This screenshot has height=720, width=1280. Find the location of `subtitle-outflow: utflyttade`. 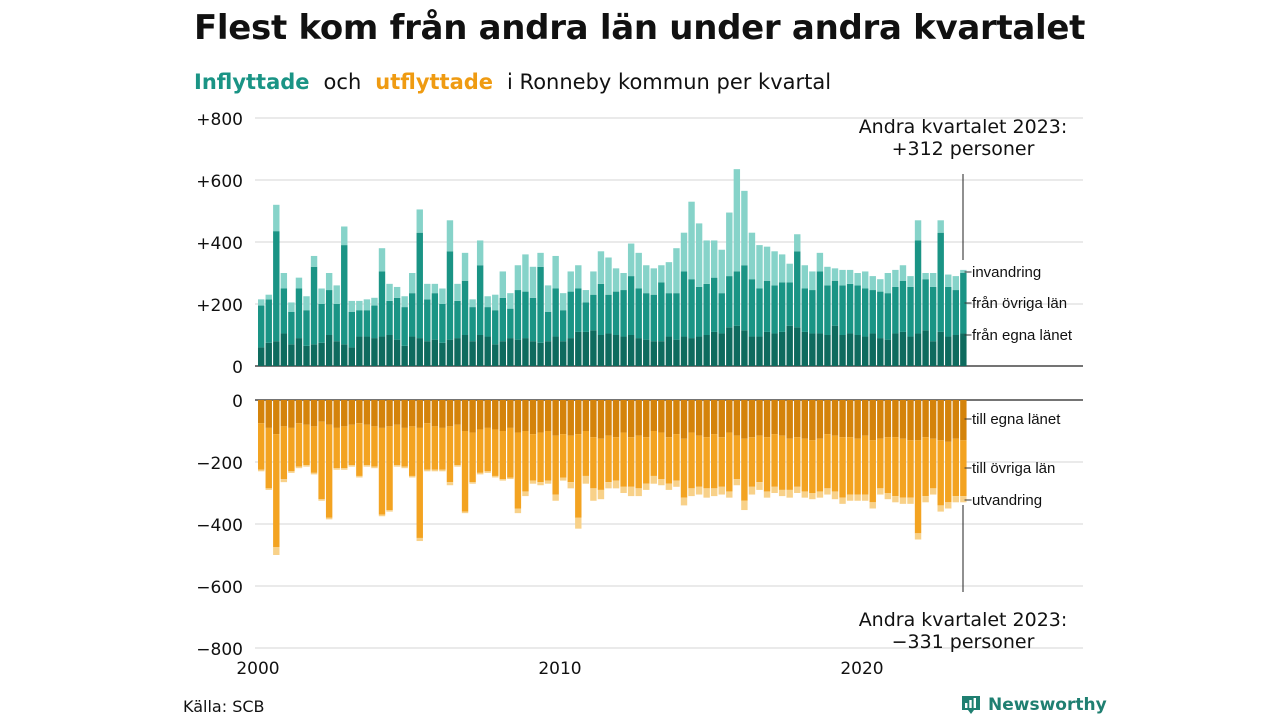

subtitle-outflow: utflyttade is located at coordinates (434, 82).